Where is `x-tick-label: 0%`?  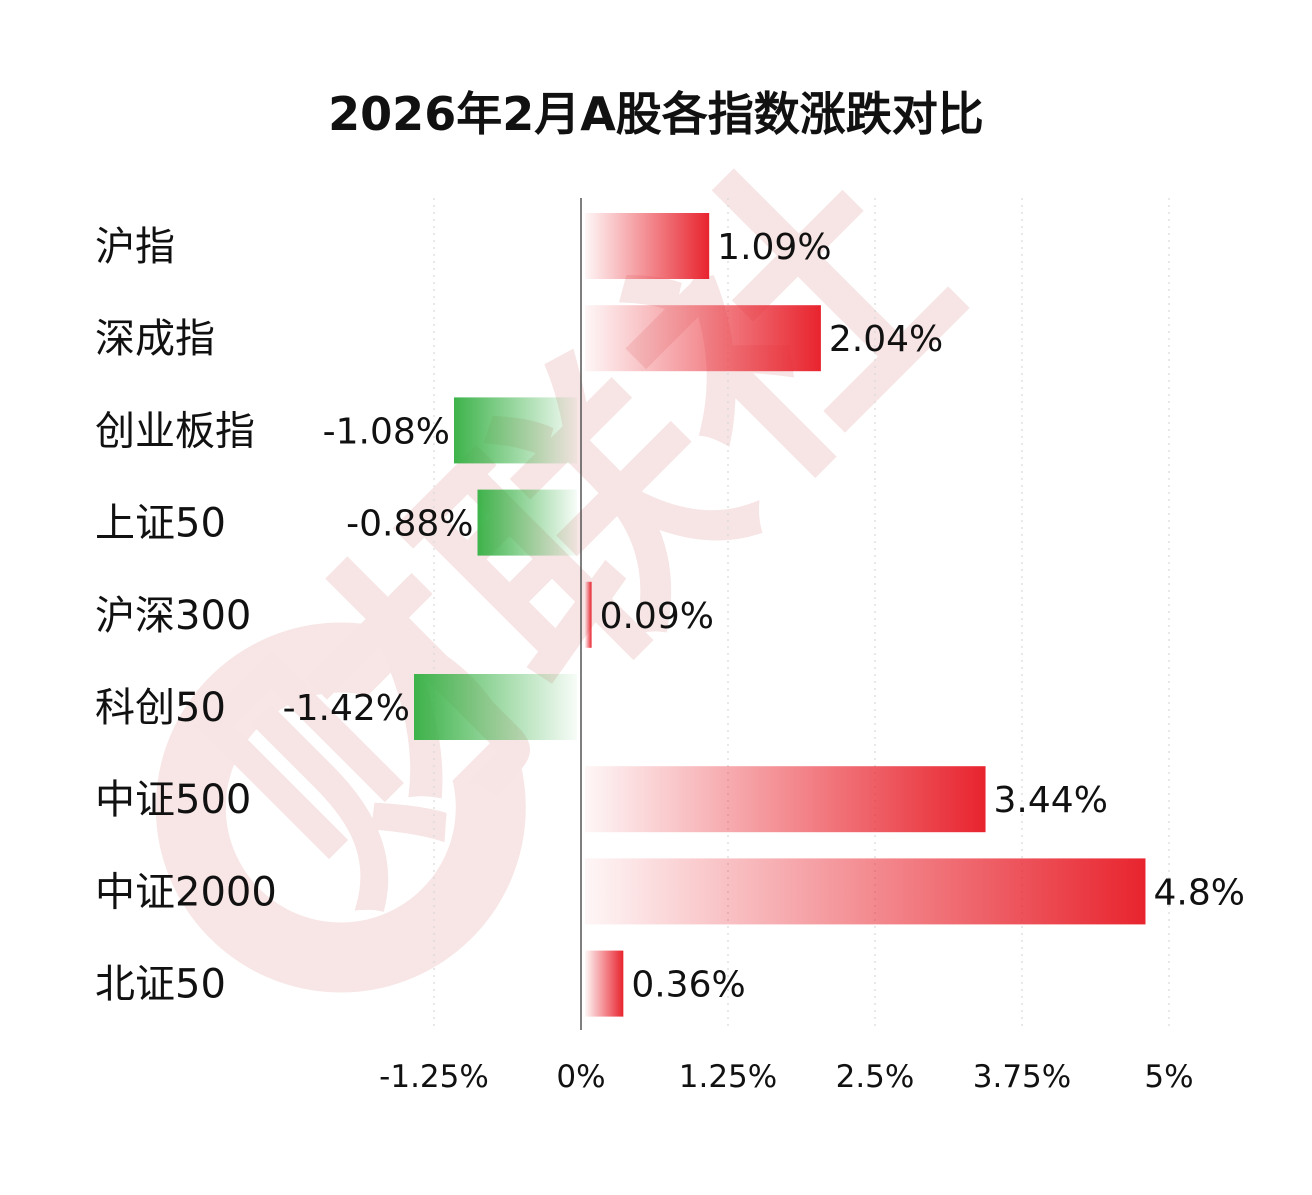 x-tick-label: 0% is located at coordinates (580, 1077).